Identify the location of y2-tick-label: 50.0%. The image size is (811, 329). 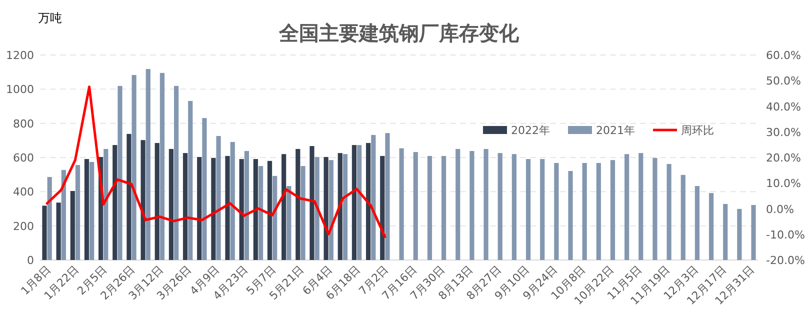
(783, 81).